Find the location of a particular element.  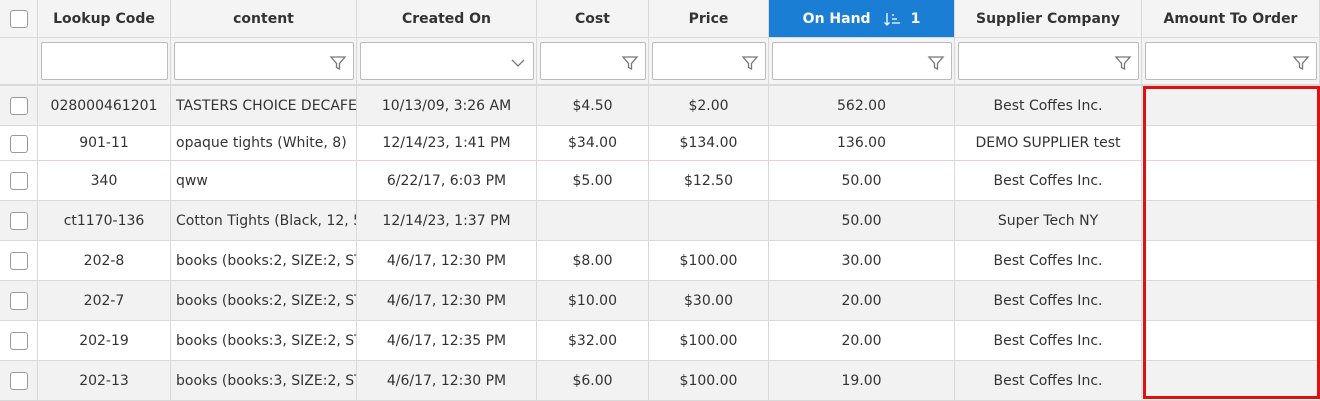

select-all-checkbox is located at coordinates (19, 19).